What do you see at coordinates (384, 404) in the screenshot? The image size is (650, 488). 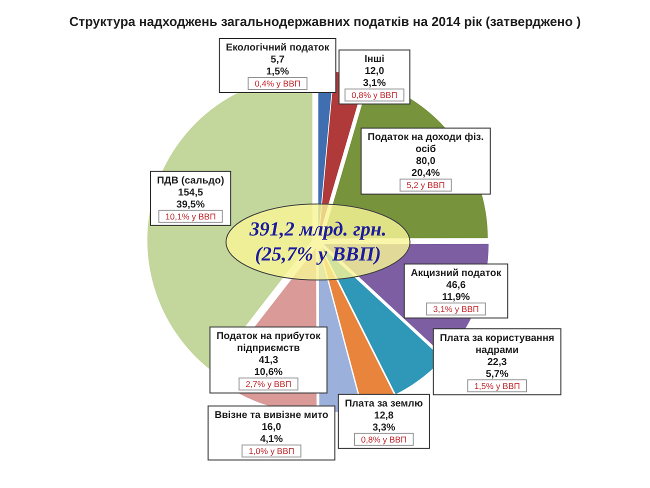 I see `slice-label: Плата за землю` at bounding box center [384, 404].